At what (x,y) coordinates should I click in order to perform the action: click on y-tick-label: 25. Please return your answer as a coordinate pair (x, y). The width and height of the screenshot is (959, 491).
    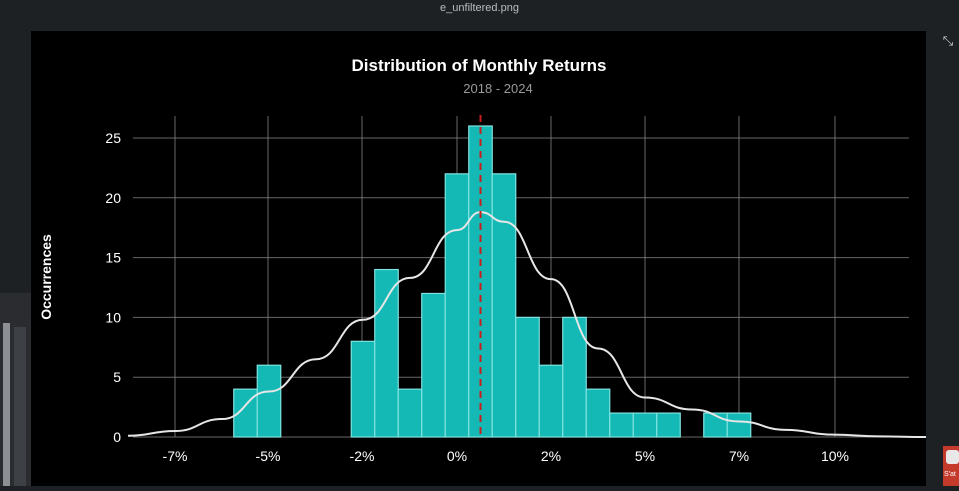
    Looking at the image, I should click on (113, 138).